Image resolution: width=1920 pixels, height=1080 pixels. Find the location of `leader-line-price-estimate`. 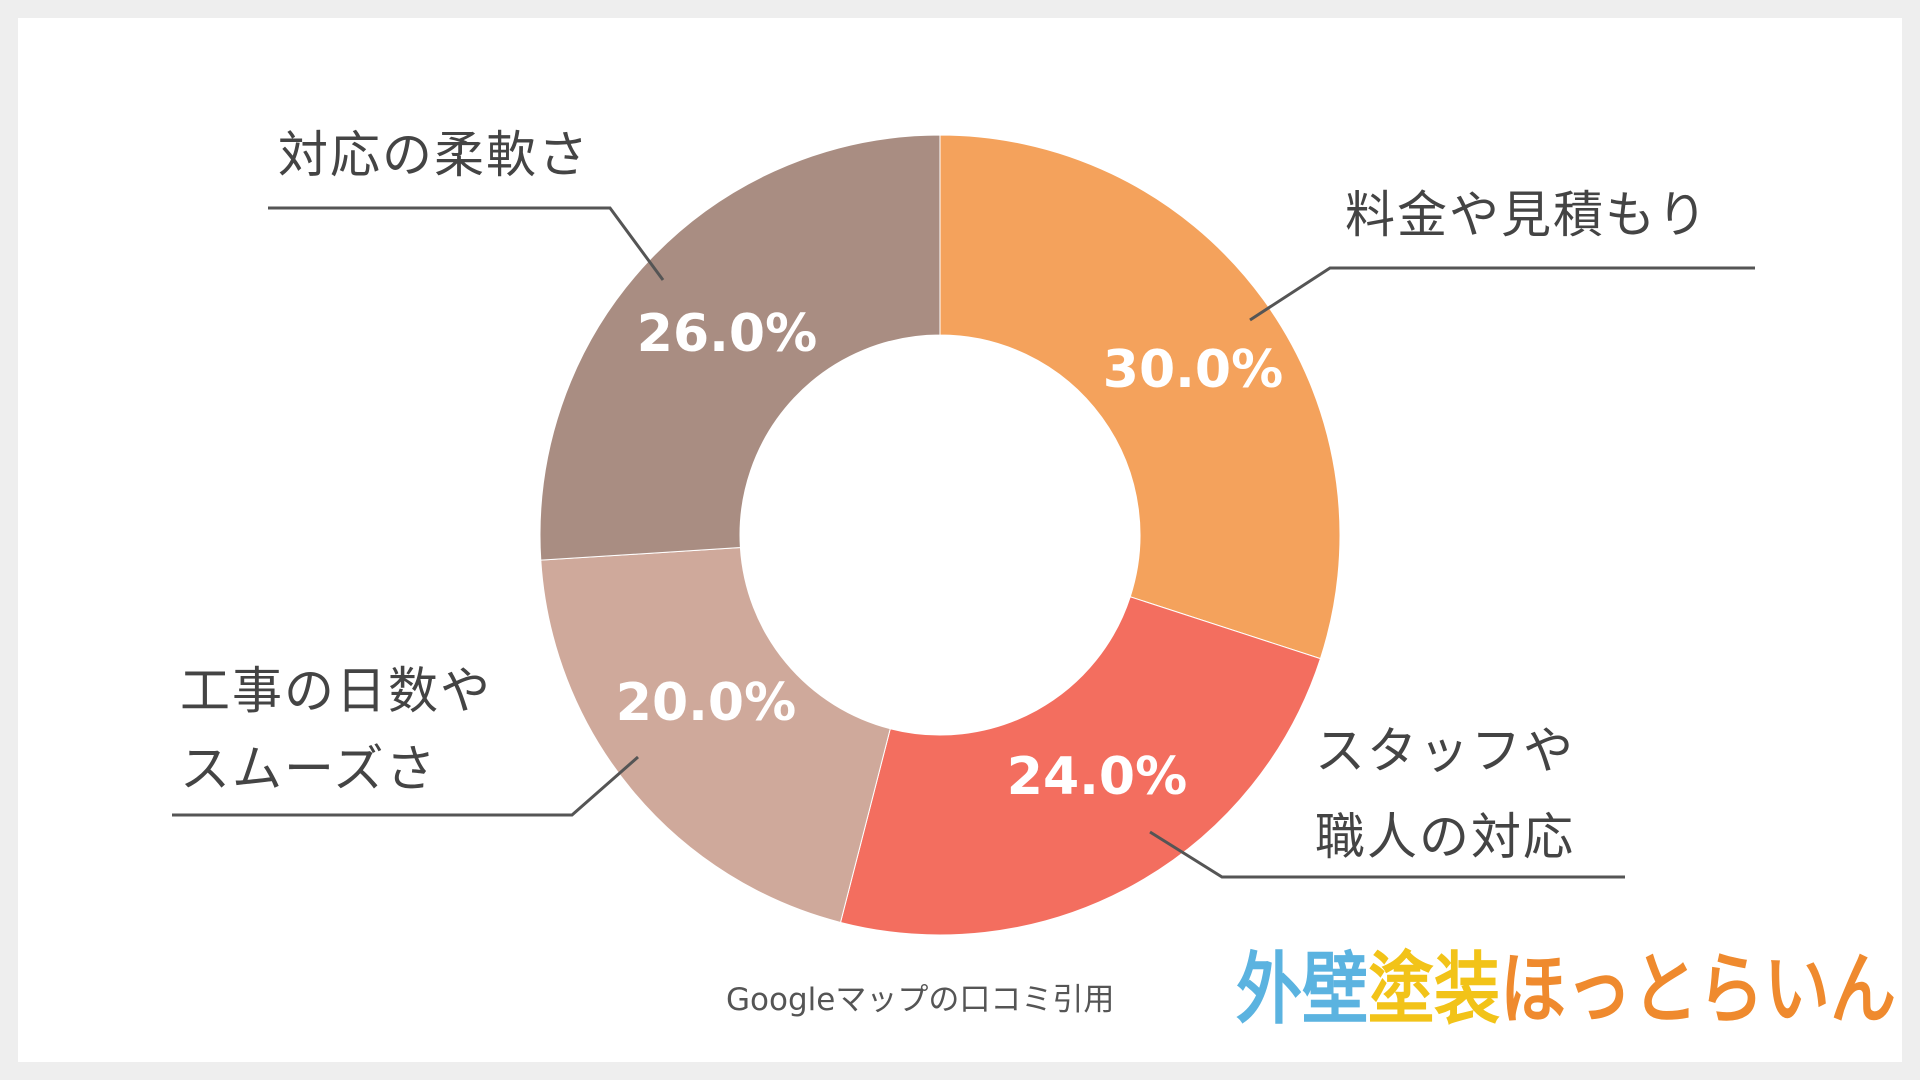

leader-line-price-estimate is located at coordinates (1502, 294).